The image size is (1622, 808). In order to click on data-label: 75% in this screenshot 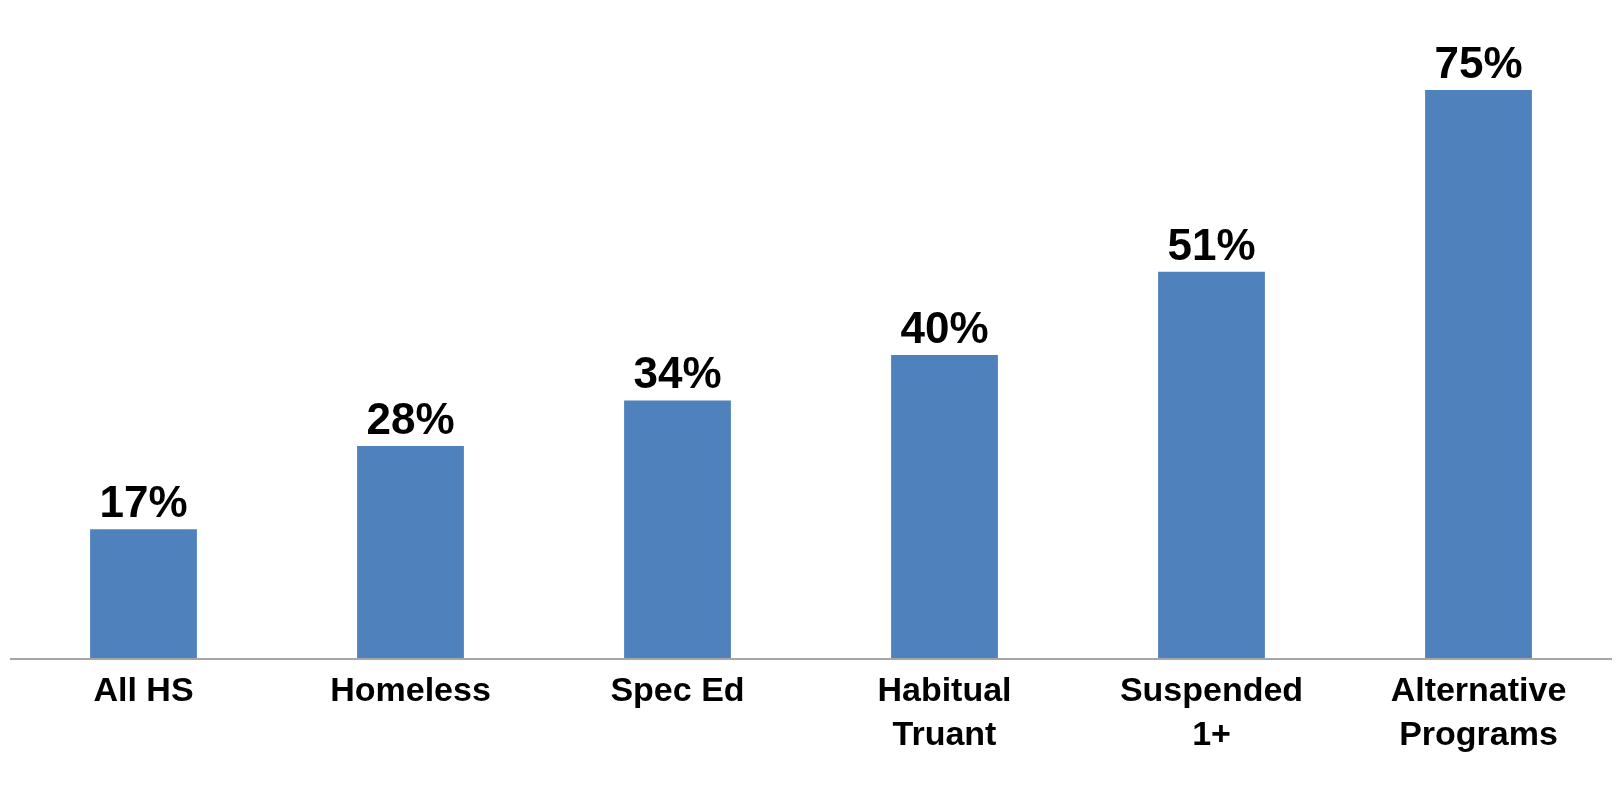, I will do `click(1478, 62)`.